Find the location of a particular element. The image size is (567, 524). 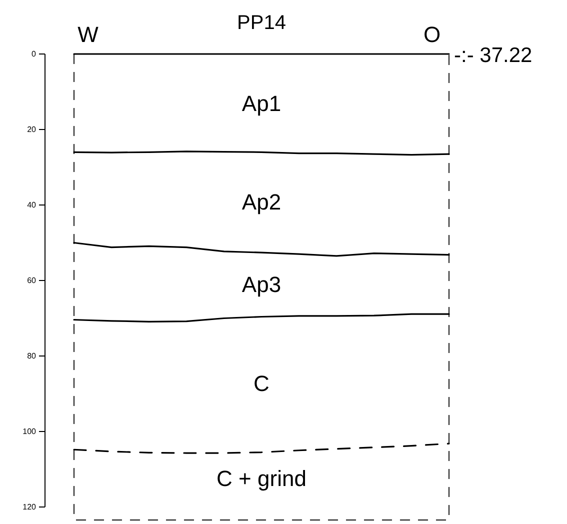

text: W is located at coordinates (88, 34).